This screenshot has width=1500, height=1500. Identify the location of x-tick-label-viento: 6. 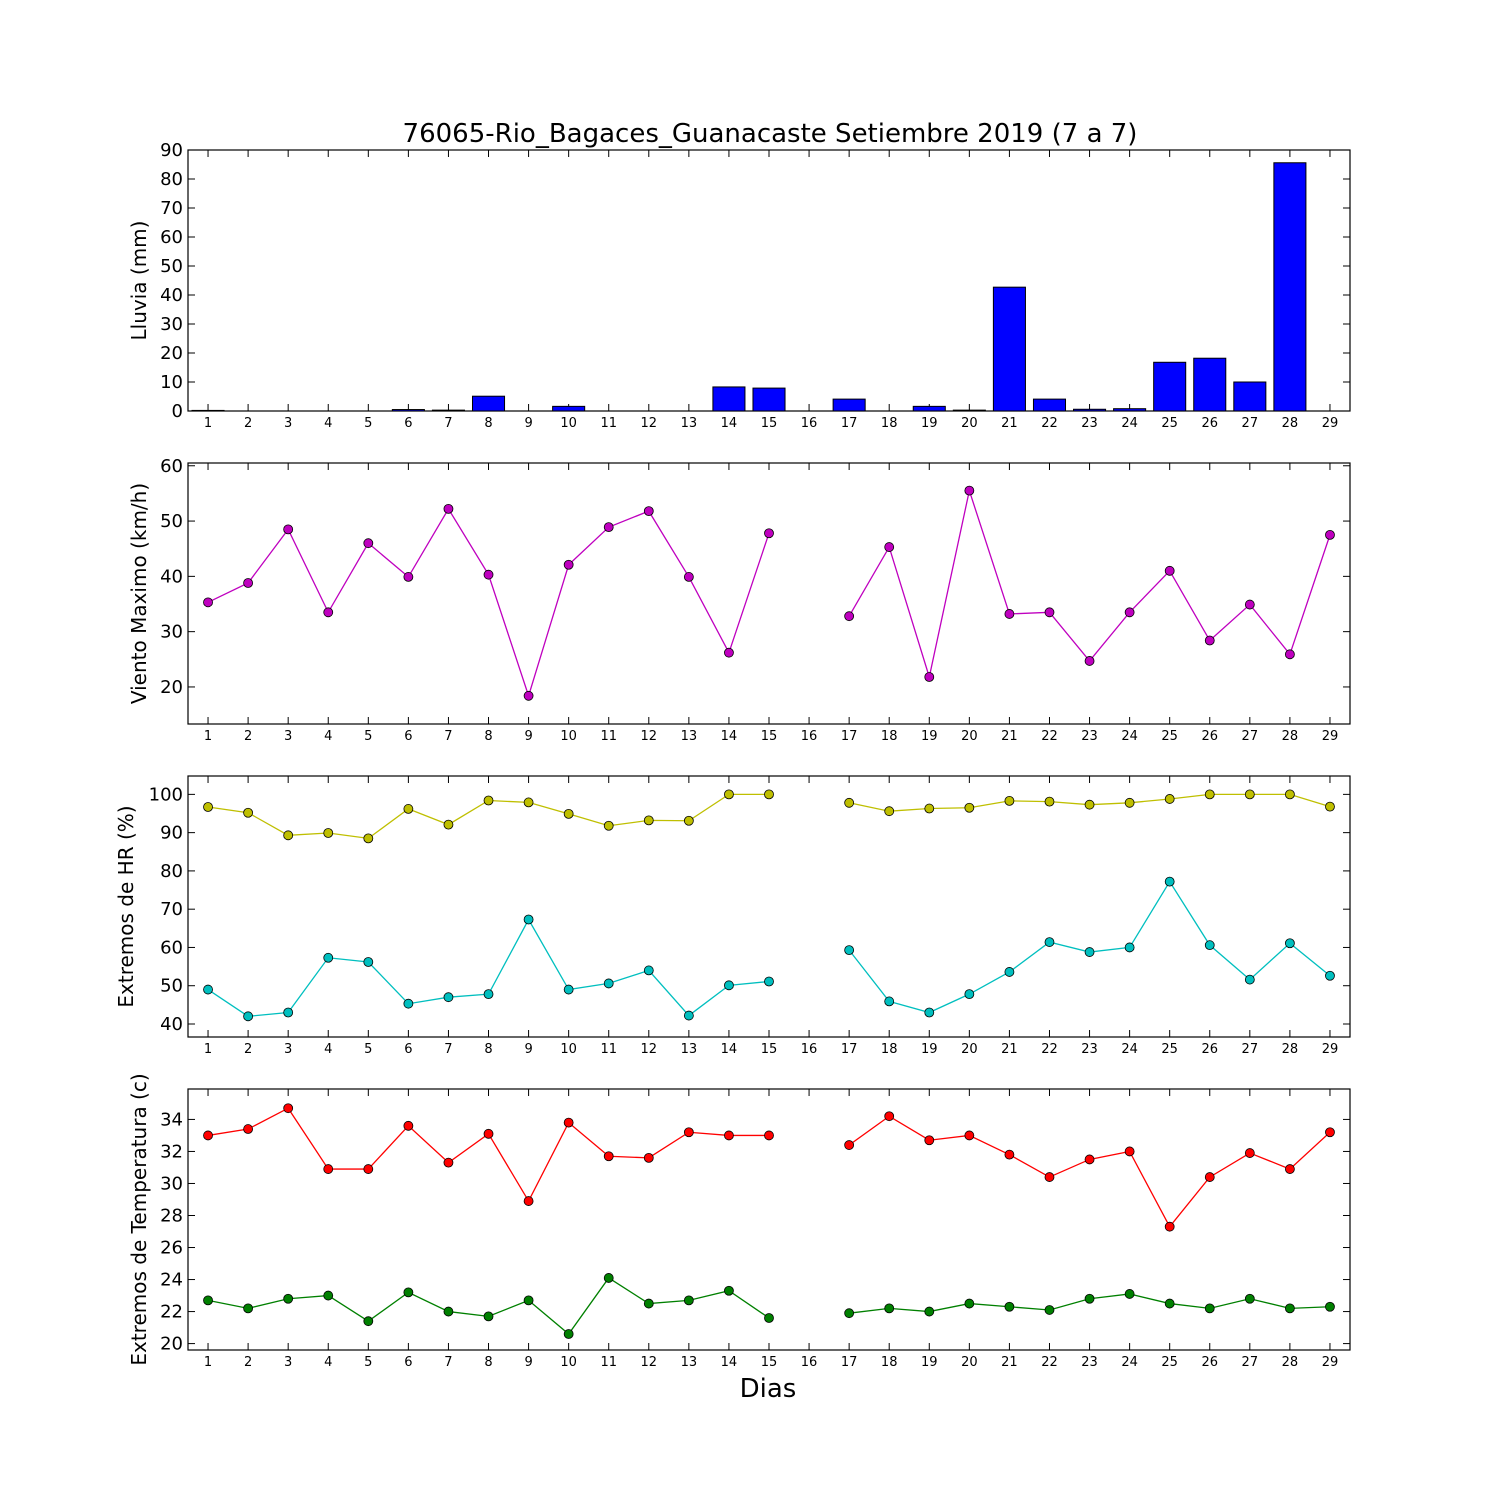
(408, 736).